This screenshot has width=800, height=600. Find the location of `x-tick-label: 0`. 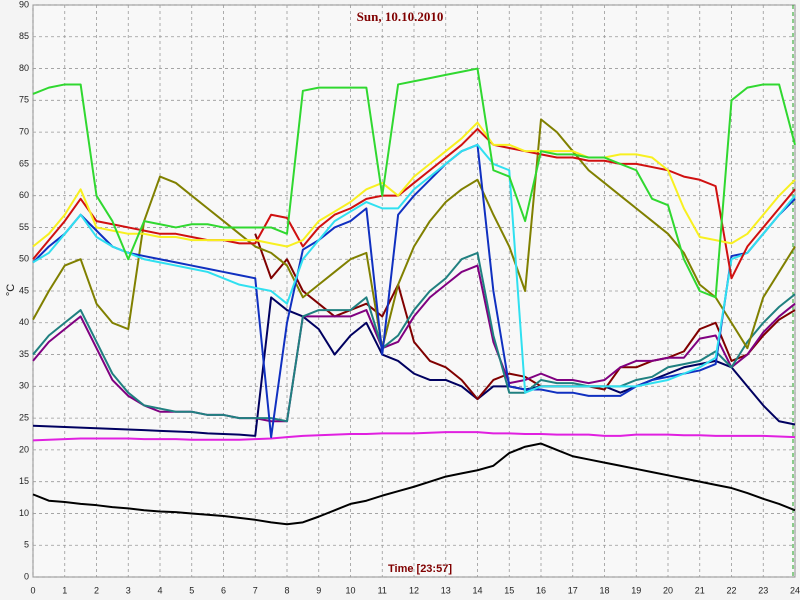

x-tick-label: 0 is located at coordinates (32, 590).